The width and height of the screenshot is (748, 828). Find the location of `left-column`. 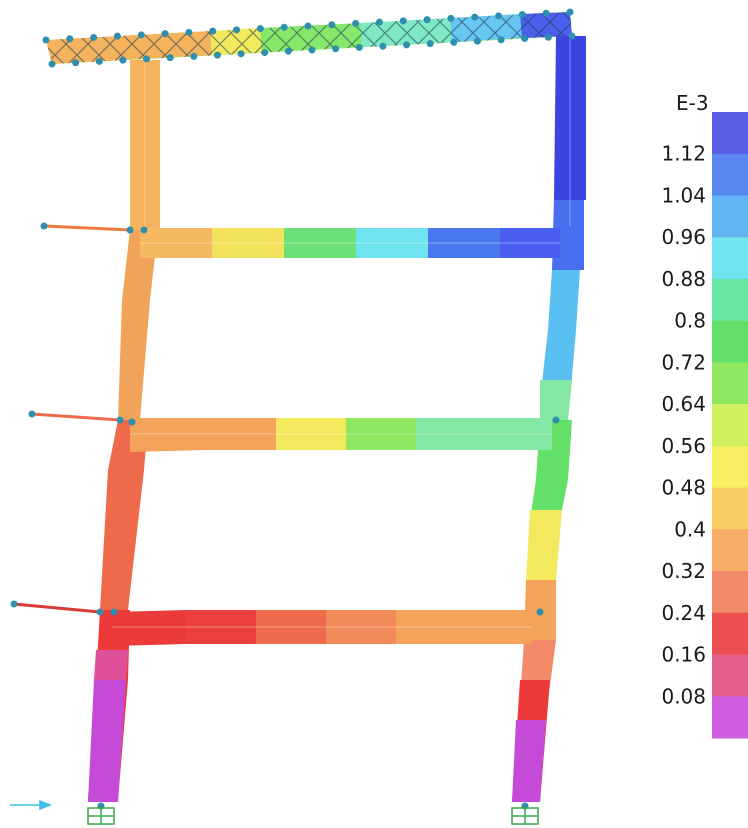

left-column is located at coordinates (124, 431).